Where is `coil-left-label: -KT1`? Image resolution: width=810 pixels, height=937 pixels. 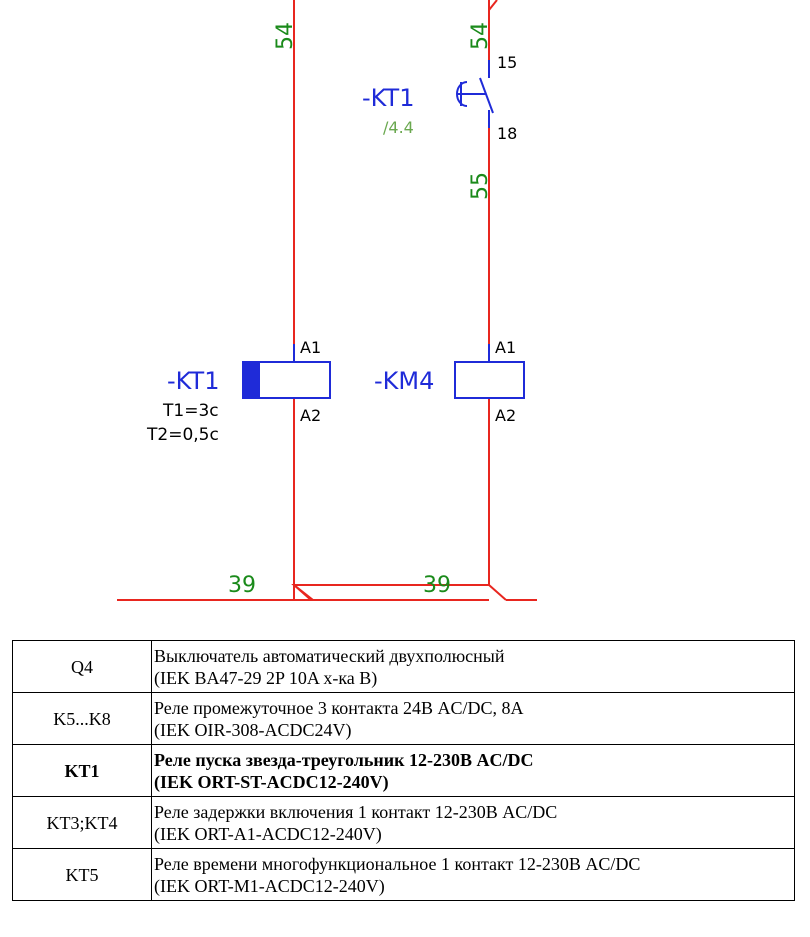
coil-left-label: -KT1 is located at coordinates (193, 381).